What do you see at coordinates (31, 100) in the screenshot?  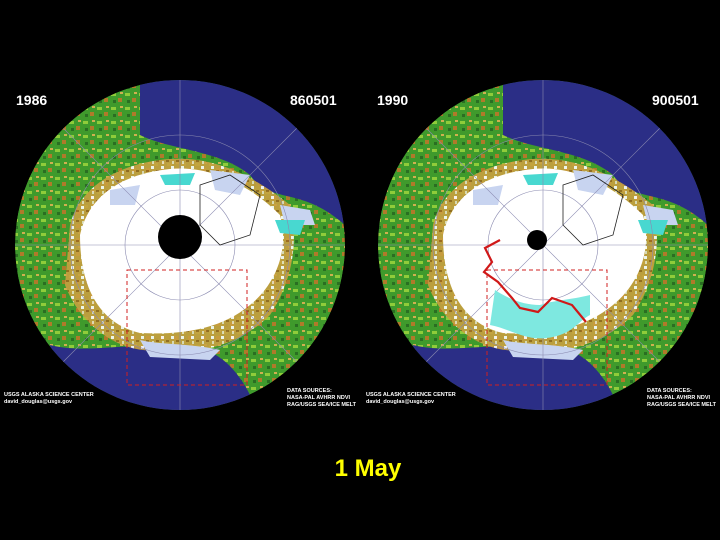 I see `year: 1986` at bounding box center [31, 100].